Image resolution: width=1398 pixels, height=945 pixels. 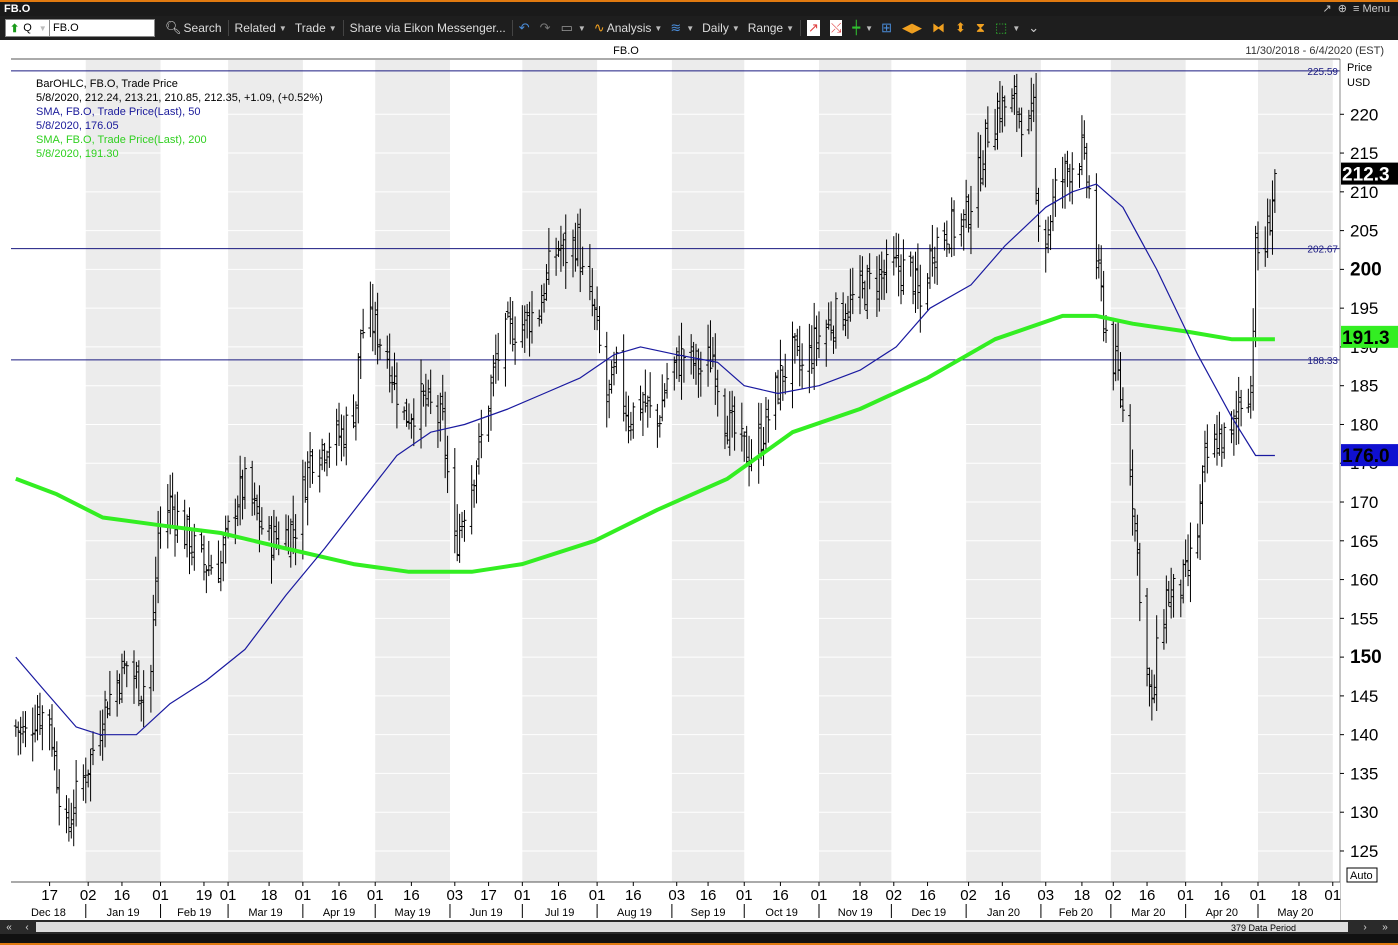 I want to click on related-menu: Related ▼, so click(x=261, y=28).